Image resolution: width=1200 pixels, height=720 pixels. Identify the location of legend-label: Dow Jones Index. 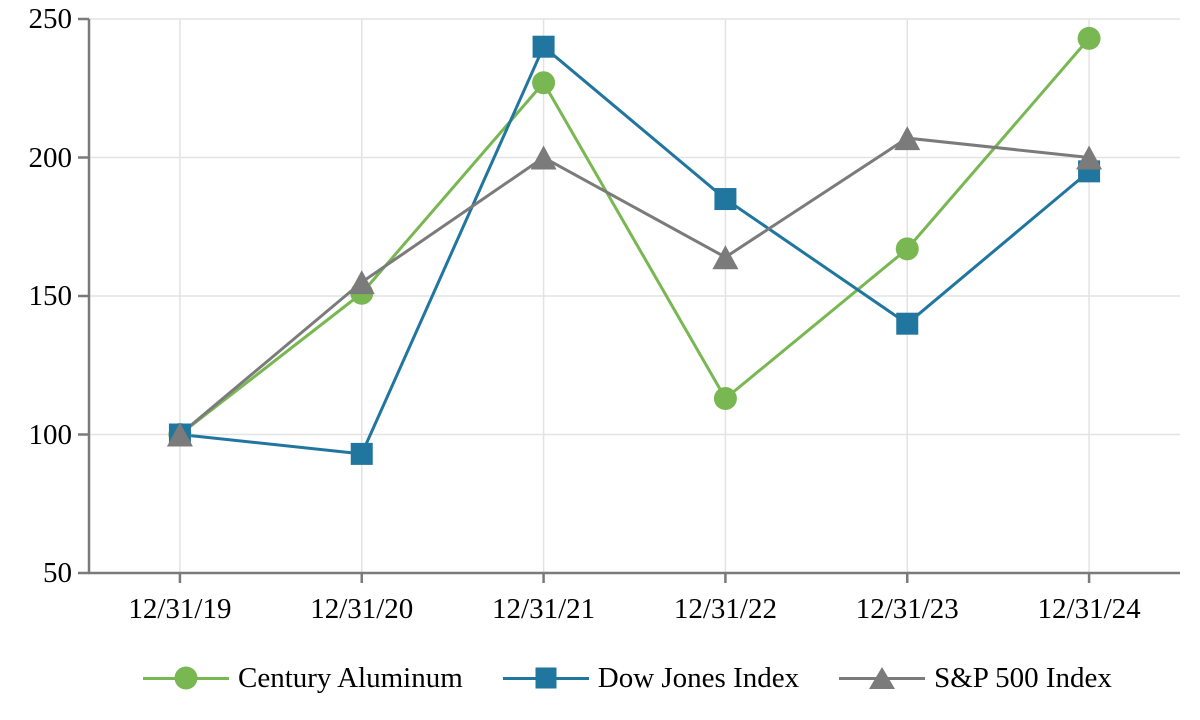
(698, 677).